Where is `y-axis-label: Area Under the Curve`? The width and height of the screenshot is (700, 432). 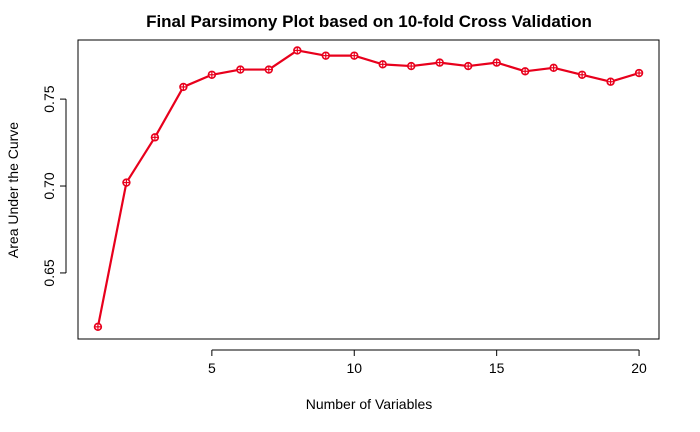 y-axis-label: Area Under the Curve is located at coordinates (13, 190).